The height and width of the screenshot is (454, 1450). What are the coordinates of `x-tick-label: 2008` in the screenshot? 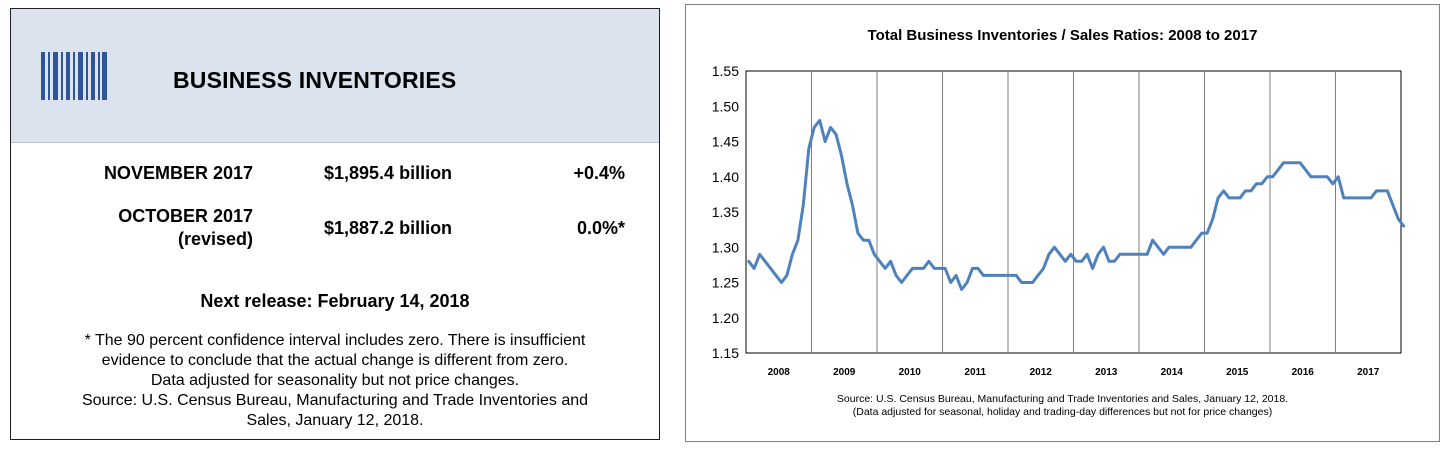 It's located at (779, 372).